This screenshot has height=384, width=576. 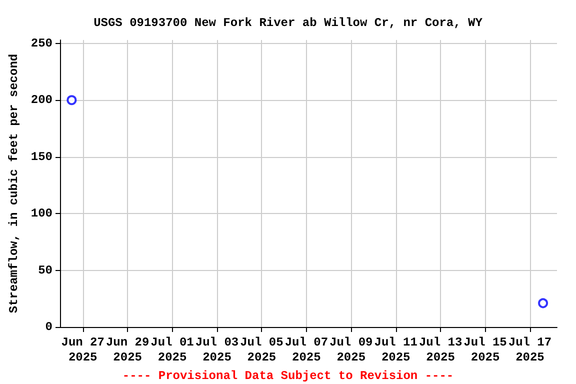 I want to click on x-tick-label: Jun 29 2025, so click(x=128, y=350).